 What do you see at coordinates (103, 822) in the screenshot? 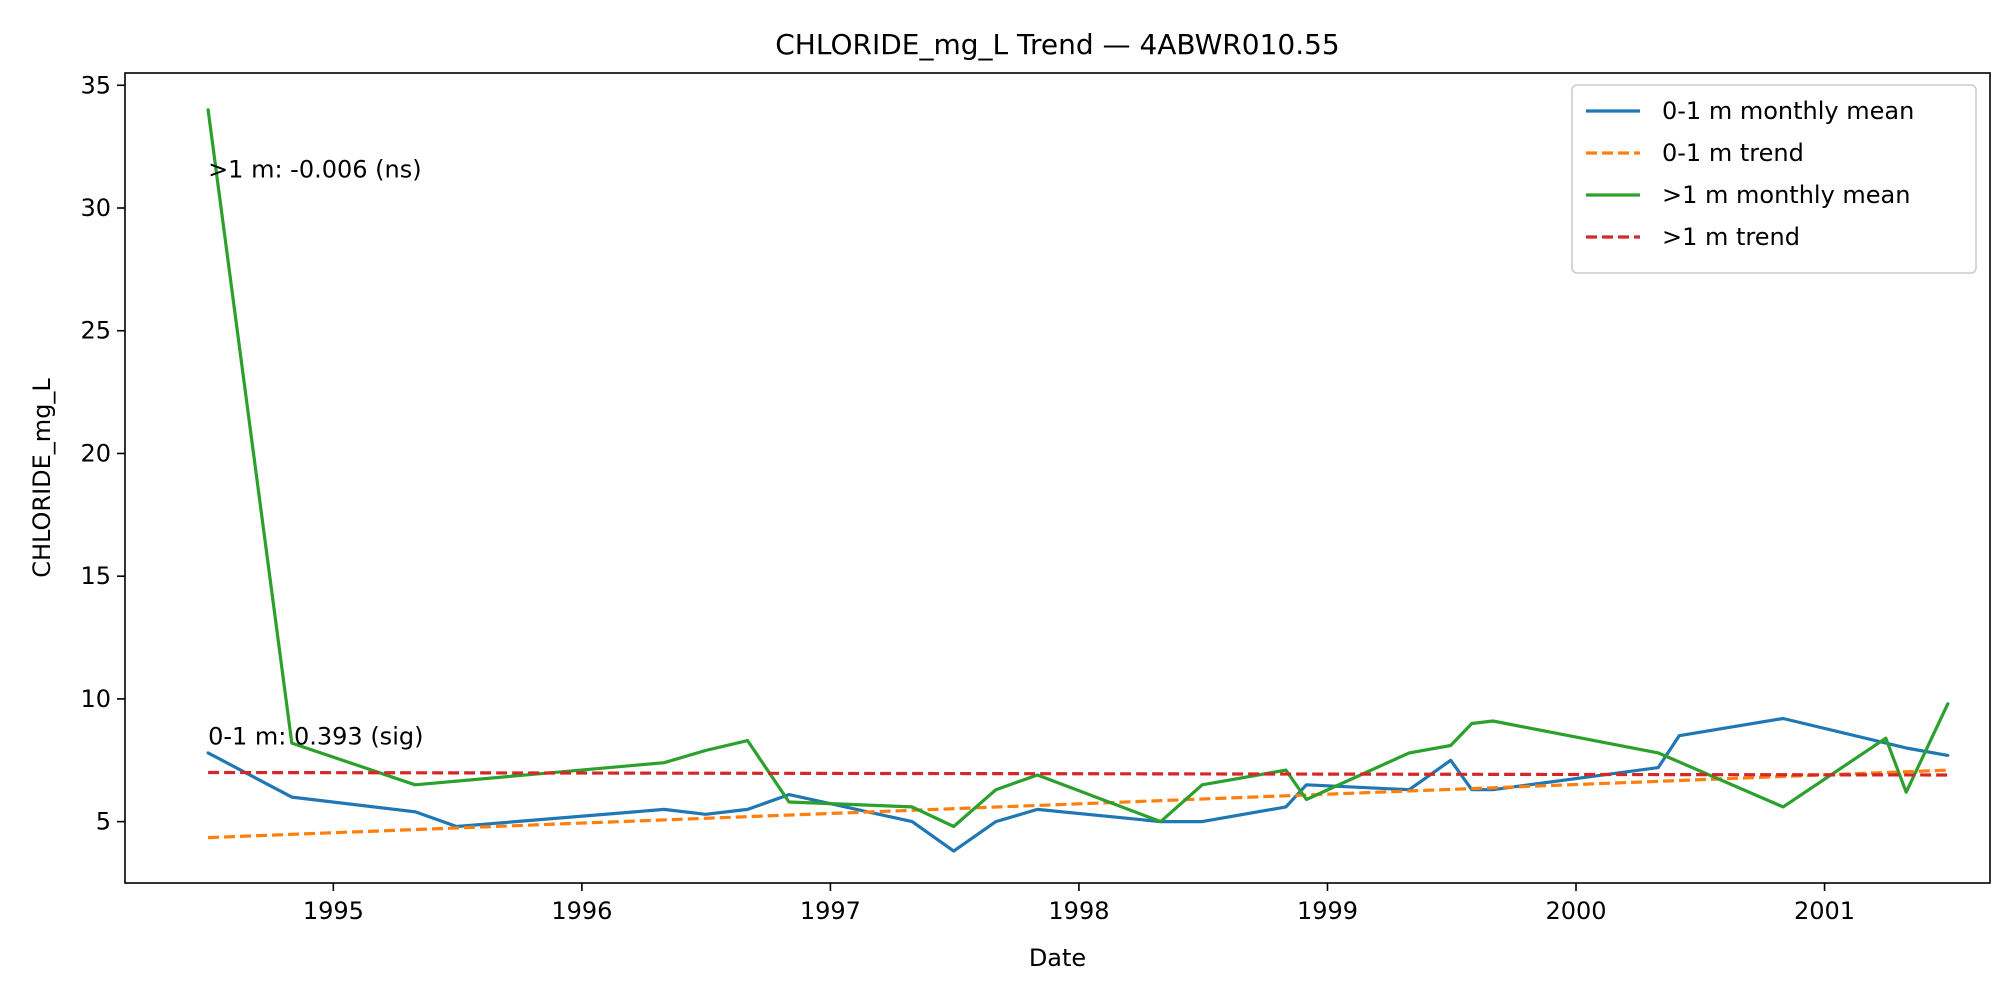
I see `y-tick-label: 5` at bounding box center [103, 822].